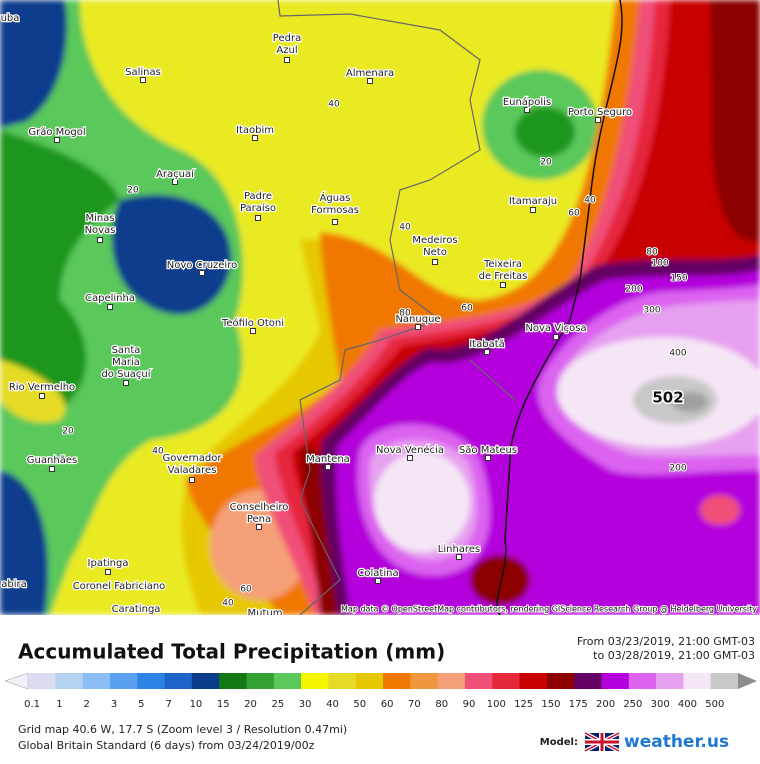  What do you see at coordinates (555, 328) in the screenshot?
I see `place-label: Nova Viçosa` at bounding box center [555, 328].